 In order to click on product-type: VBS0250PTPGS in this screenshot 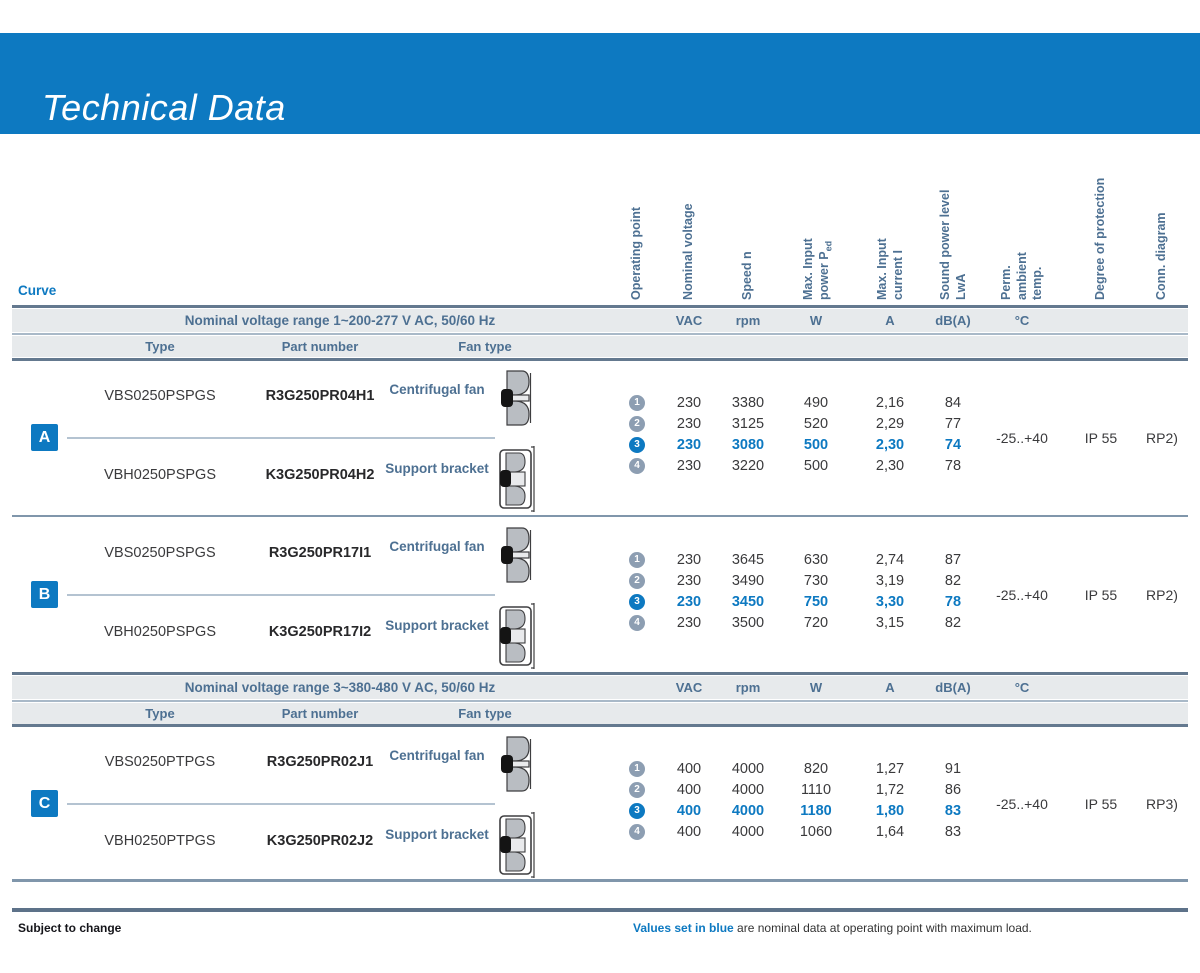, I will do `click(160, 762)`.